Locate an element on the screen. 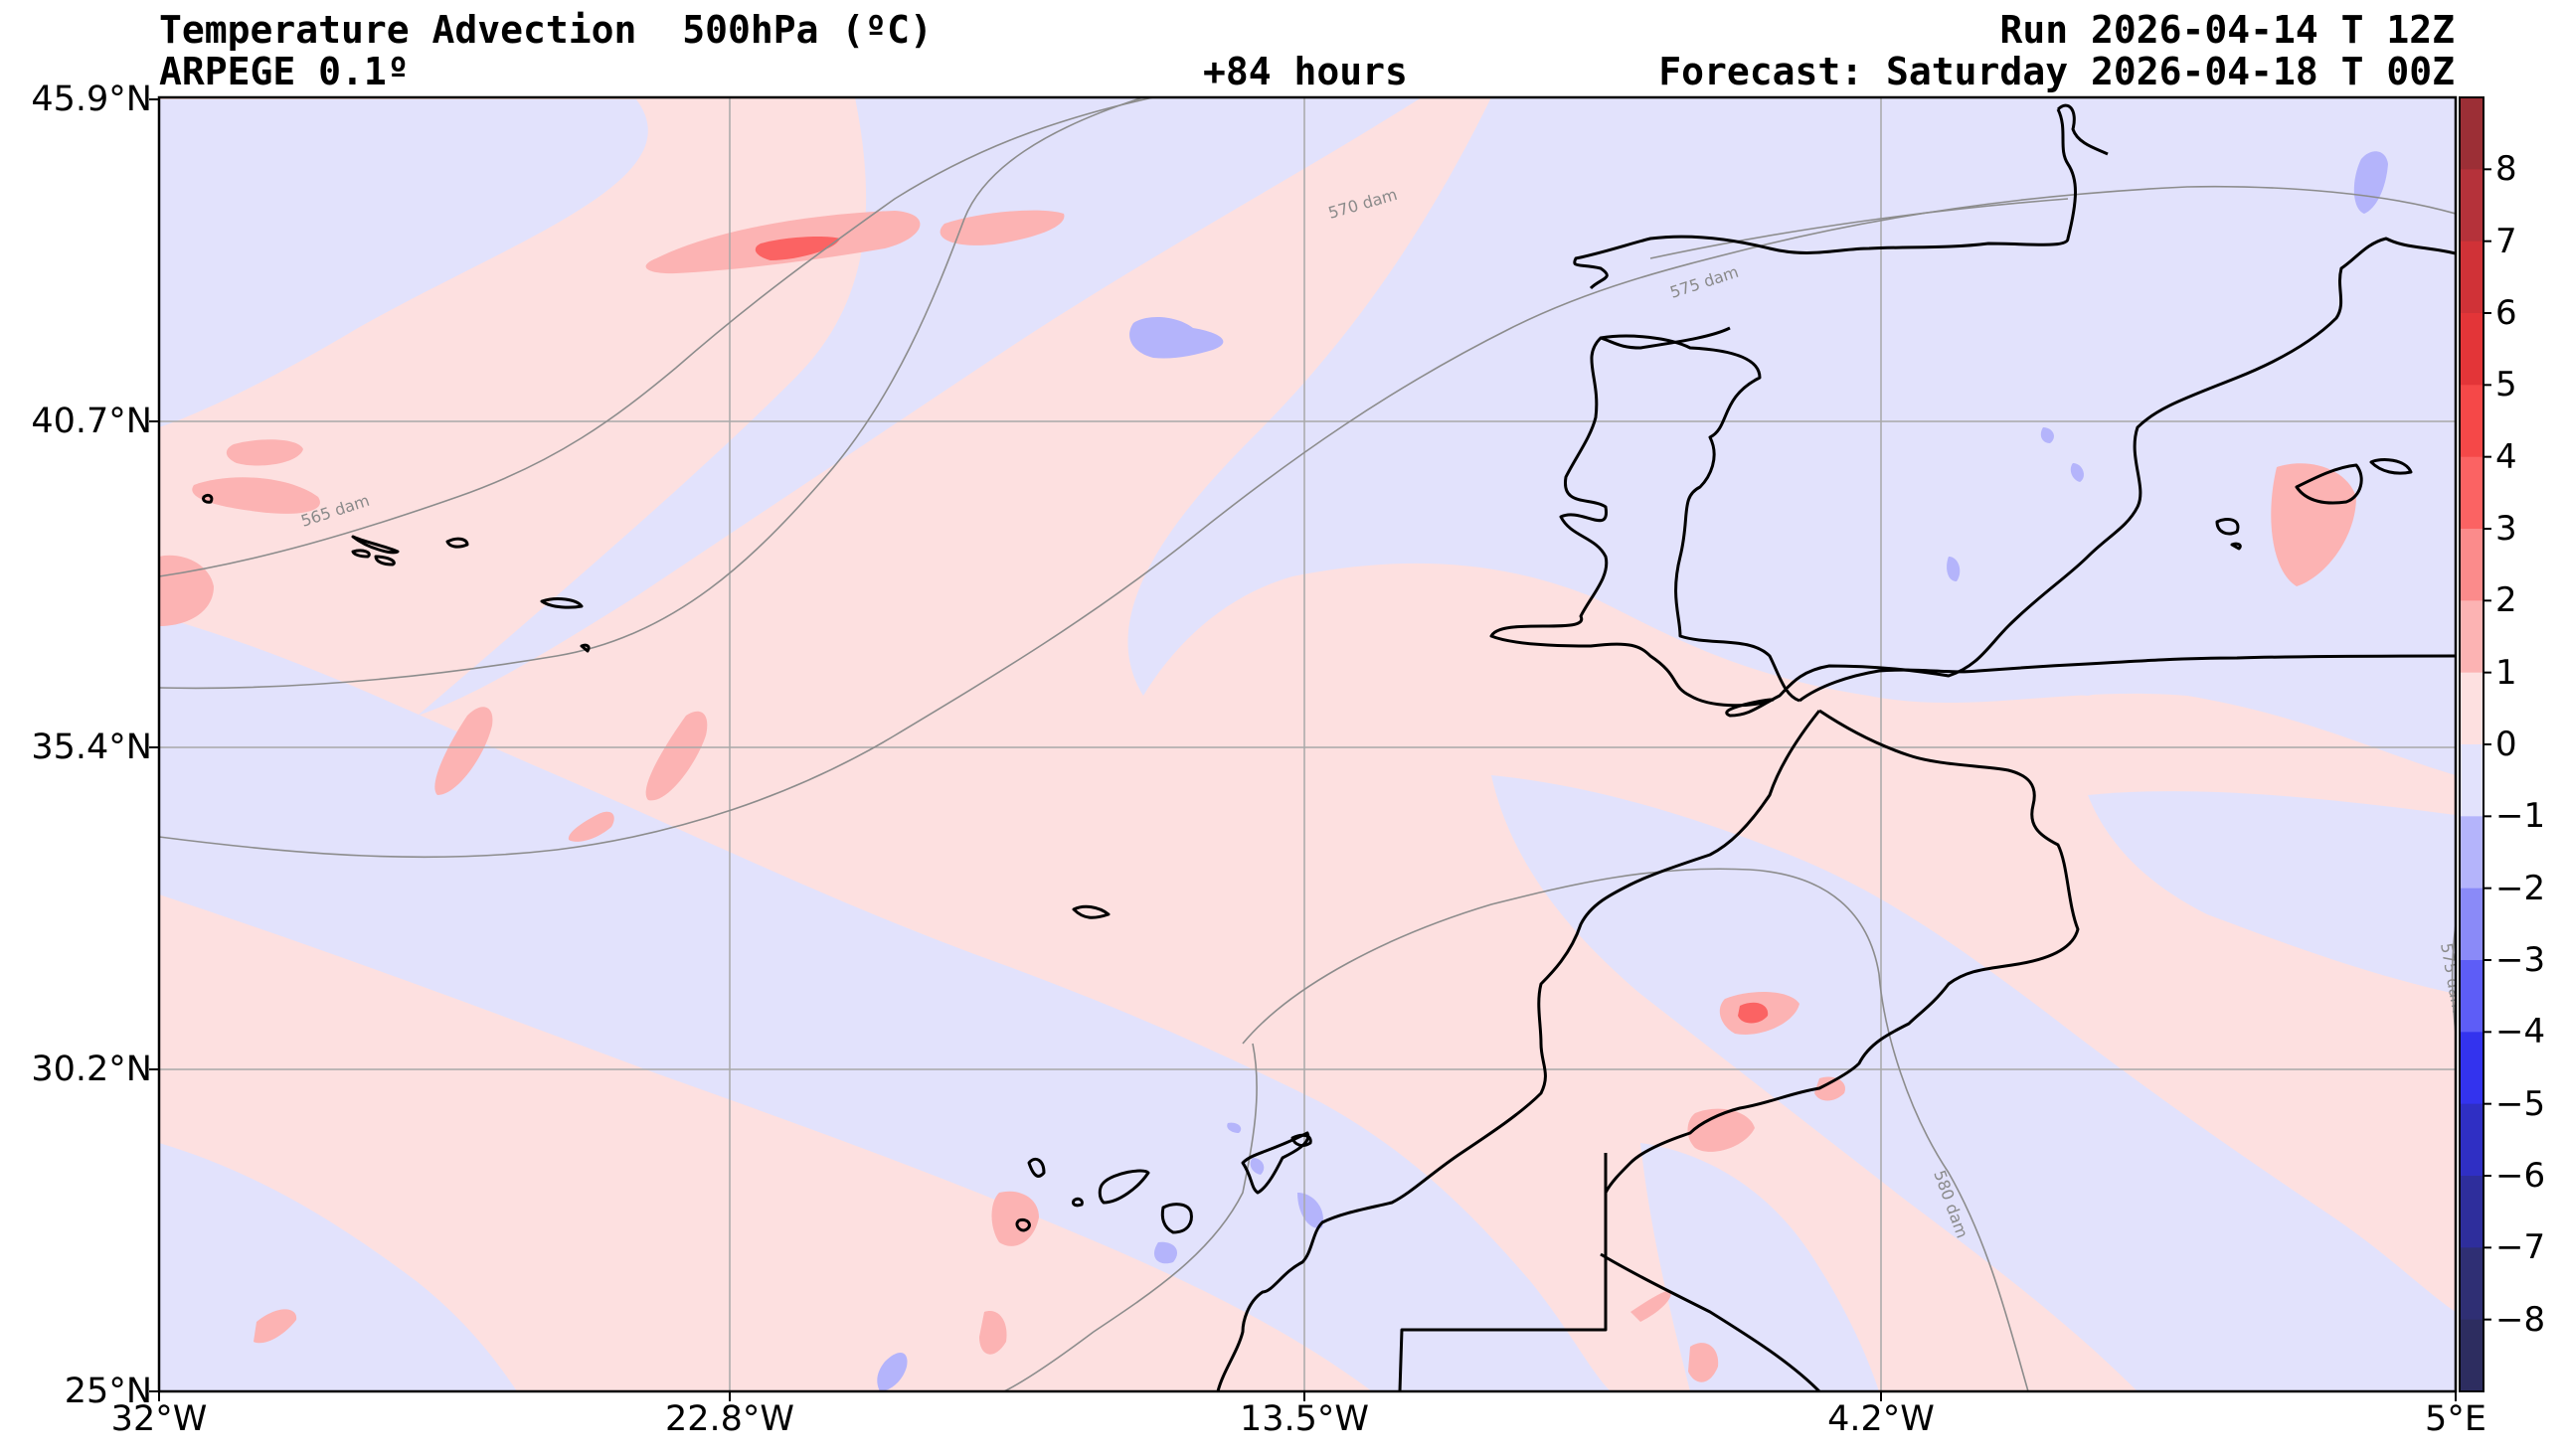  lead-time: +84 hours is located at coordinates (1305, 71).